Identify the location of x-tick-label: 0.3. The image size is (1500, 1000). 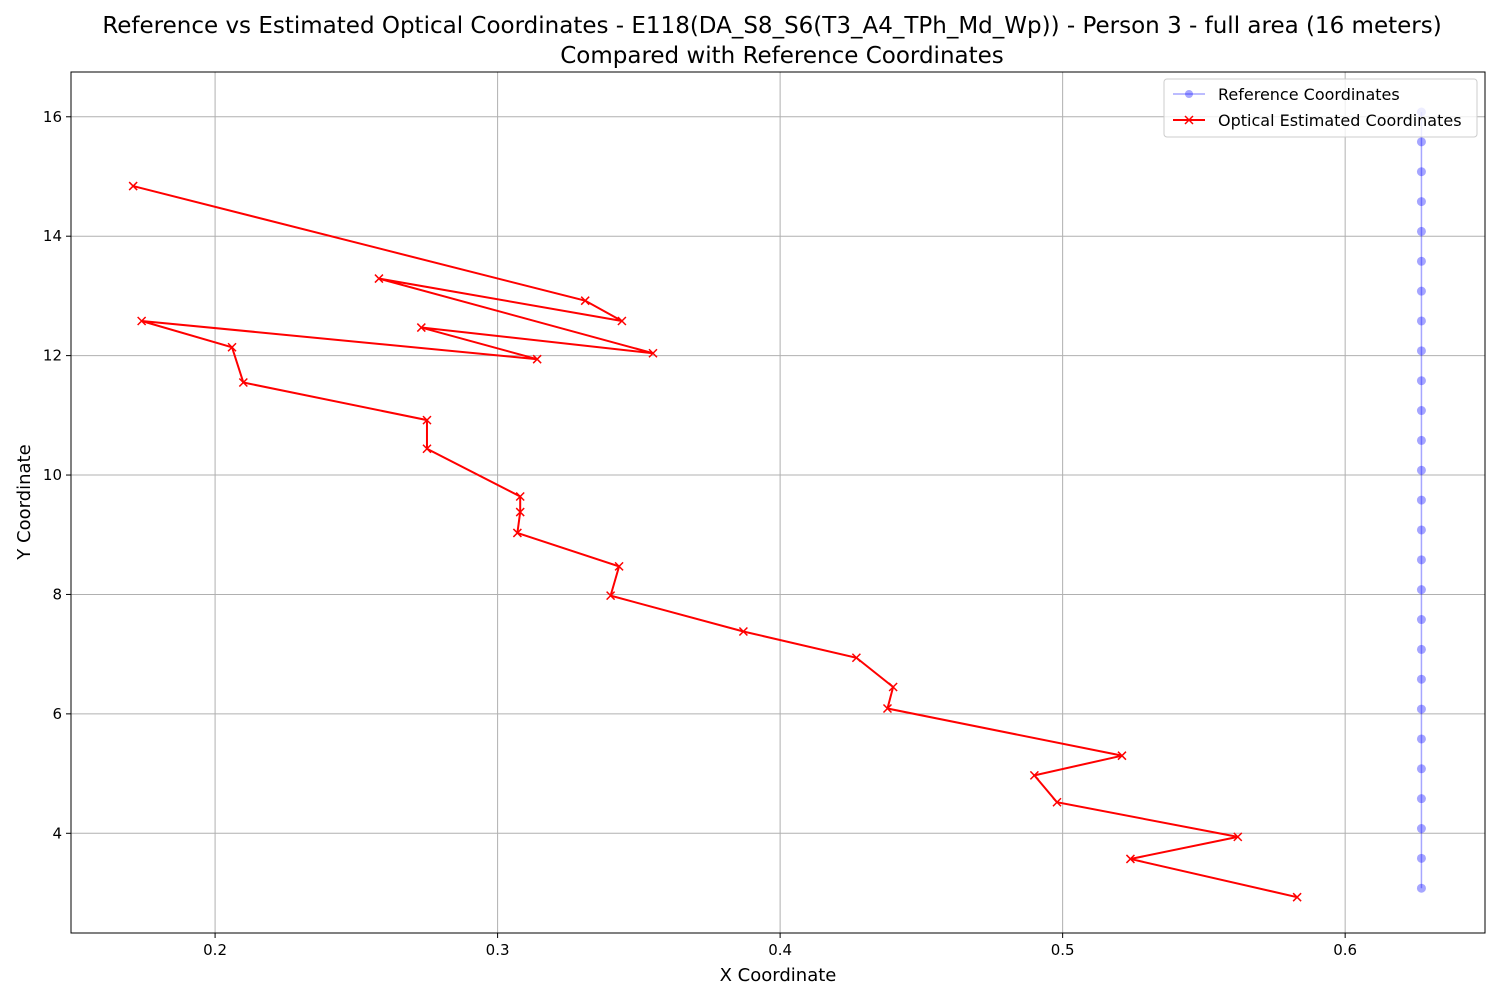
(498, 950).